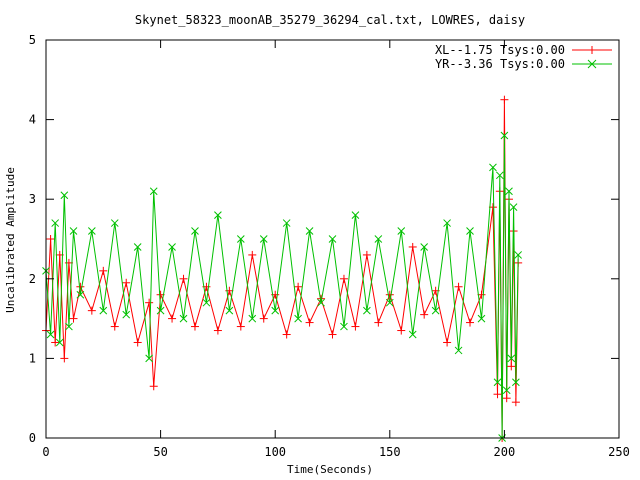 The height and width of the screenshot is (480, 640). What do you see at coordinates (330, 469) in the screenshot?
I see `x-axis-label: Time(Seconds)` at bounding box center [330, 469].